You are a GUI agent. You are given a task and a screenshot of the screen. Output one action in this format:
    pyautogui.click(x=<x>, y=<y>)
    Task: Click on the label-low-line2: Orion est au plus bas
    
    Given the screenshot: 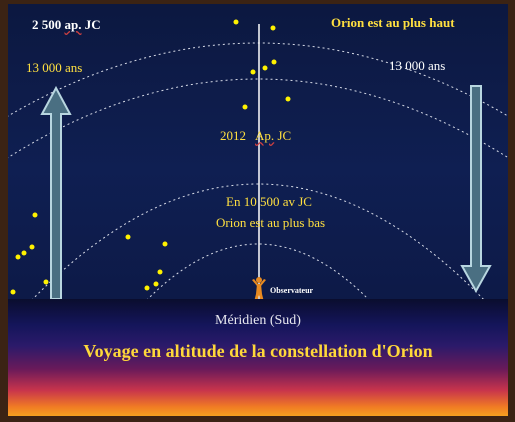 What is the action you would take?
    pyautogui.click(x=271, y=222)
    